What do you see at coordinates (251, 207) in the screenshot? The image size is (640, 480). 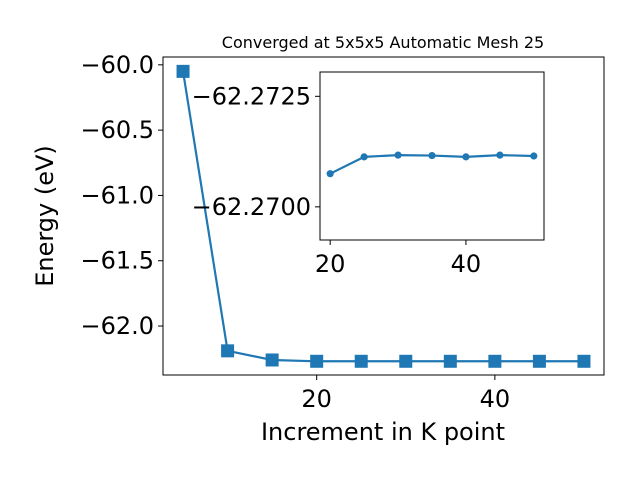 I see `inset-y-tick-label: −62.2700` at bounding box center [251, 207].